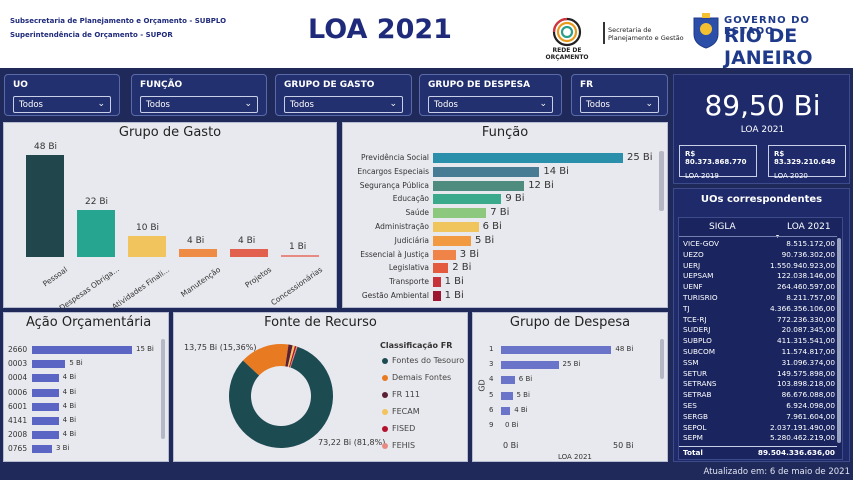 This screenshot has width=853, height=480. I want to click on secretaria-line-1: Secretaria de, so click(630, 30).